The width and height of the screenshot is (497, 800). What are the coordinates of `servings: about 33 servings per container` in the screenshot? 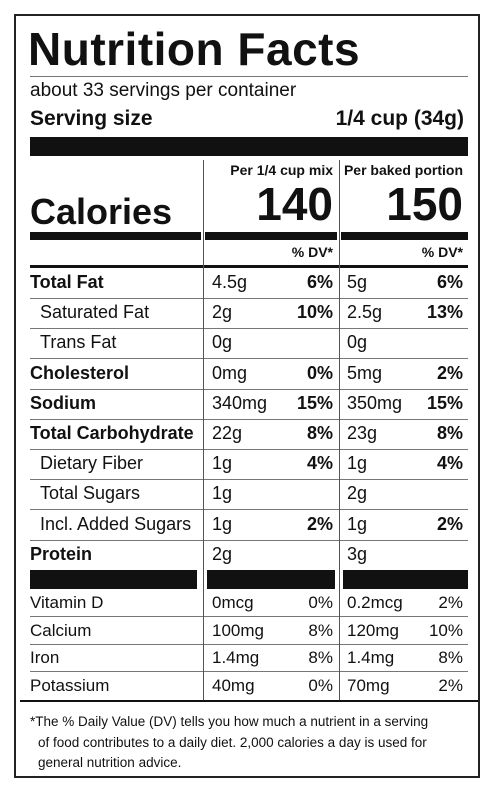 It's located at (163, 90).